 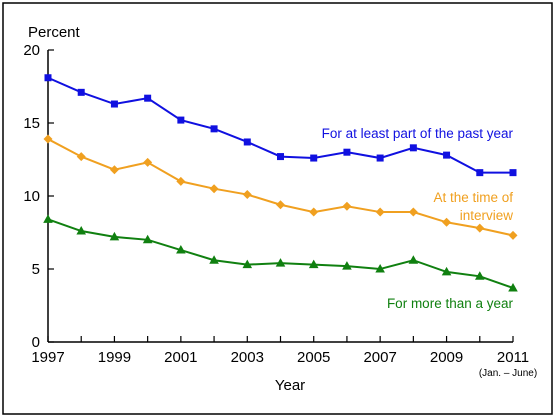 I want to click on series-label-past-year: For at least part of the past year, so click(x=418, y=133).